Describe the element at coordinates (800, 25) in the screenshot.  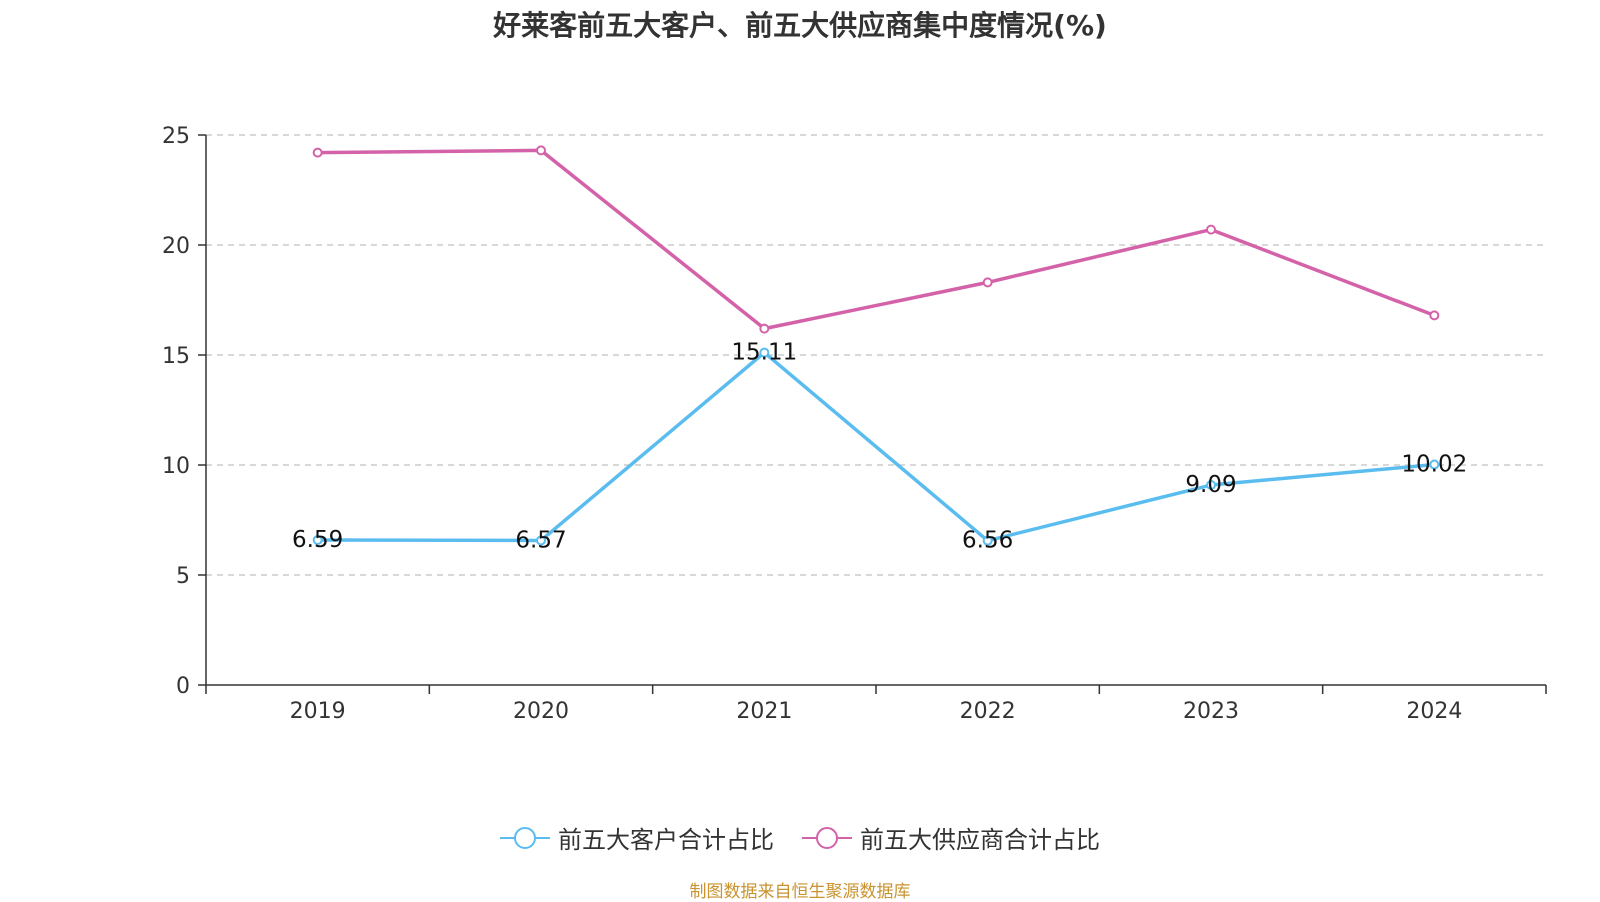
I see `chart-title: 好莱客前五大客户、前五大供应商集中度情况(%)` at that location.